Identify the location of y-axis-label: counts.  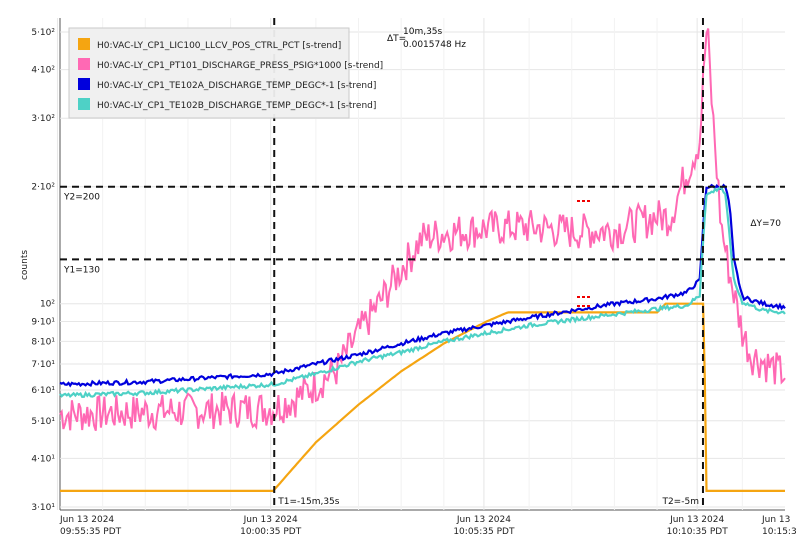
(25, 265).